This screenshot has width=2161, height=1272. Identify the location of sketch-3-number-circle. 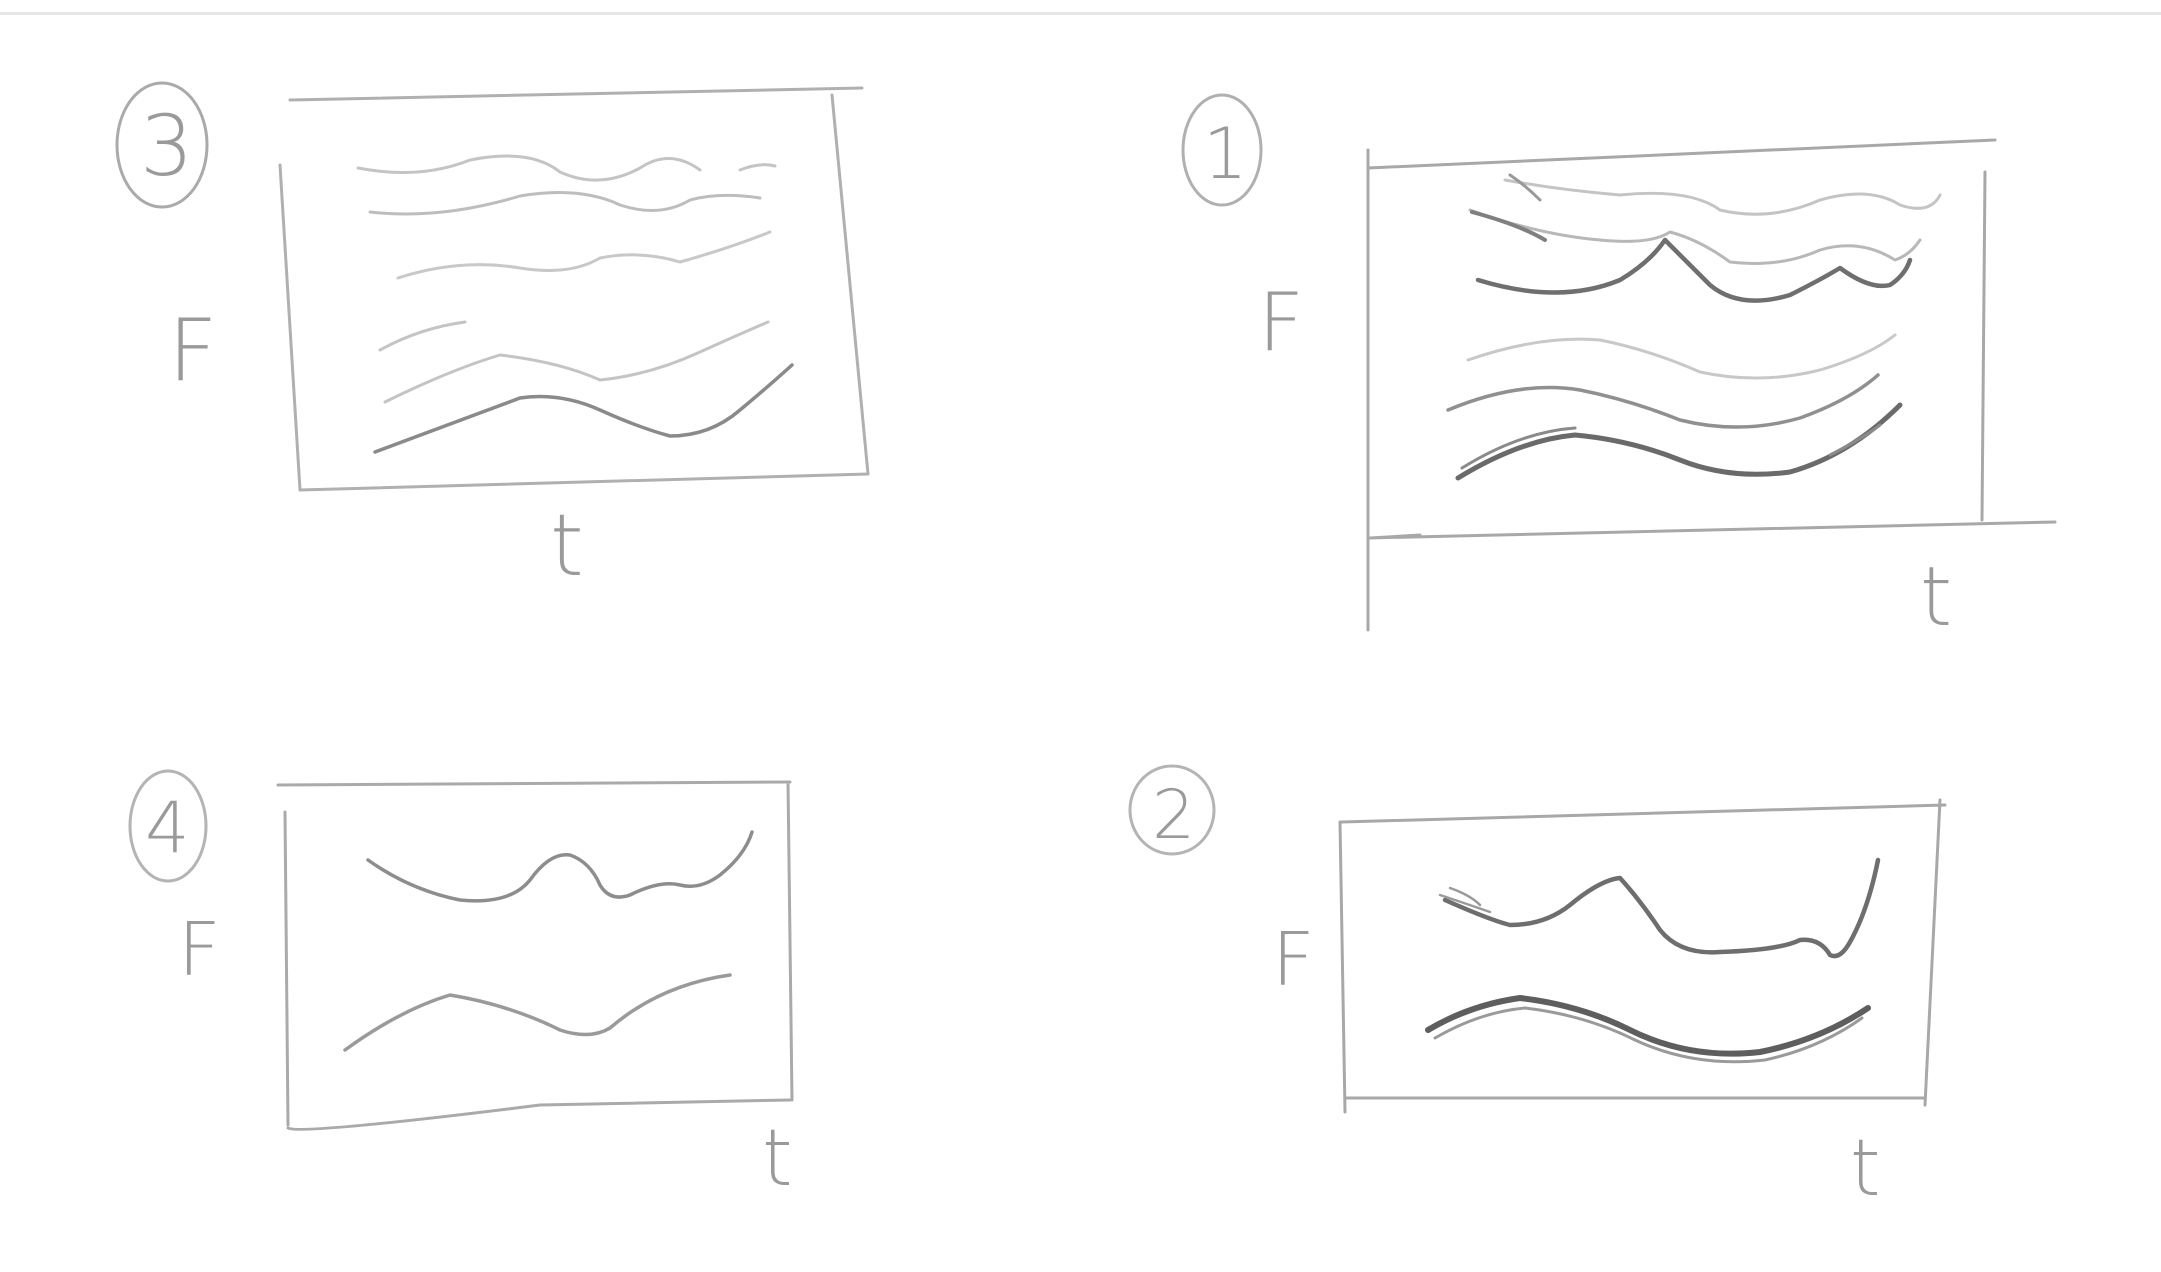
(162, 145).